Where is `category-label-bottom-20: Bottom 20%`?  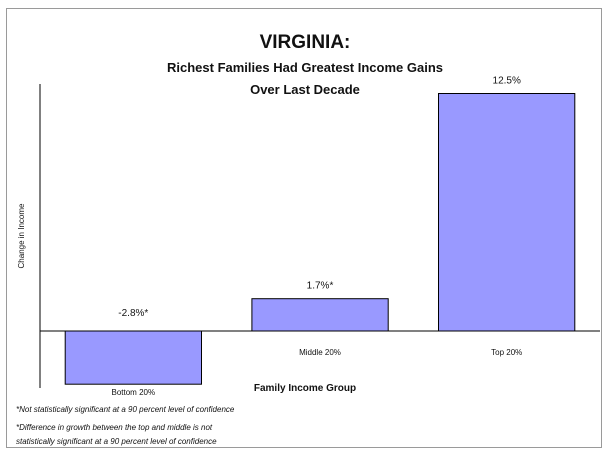 category-label-bottom-20: Bottom 20% is located at coordinates (134, 392).